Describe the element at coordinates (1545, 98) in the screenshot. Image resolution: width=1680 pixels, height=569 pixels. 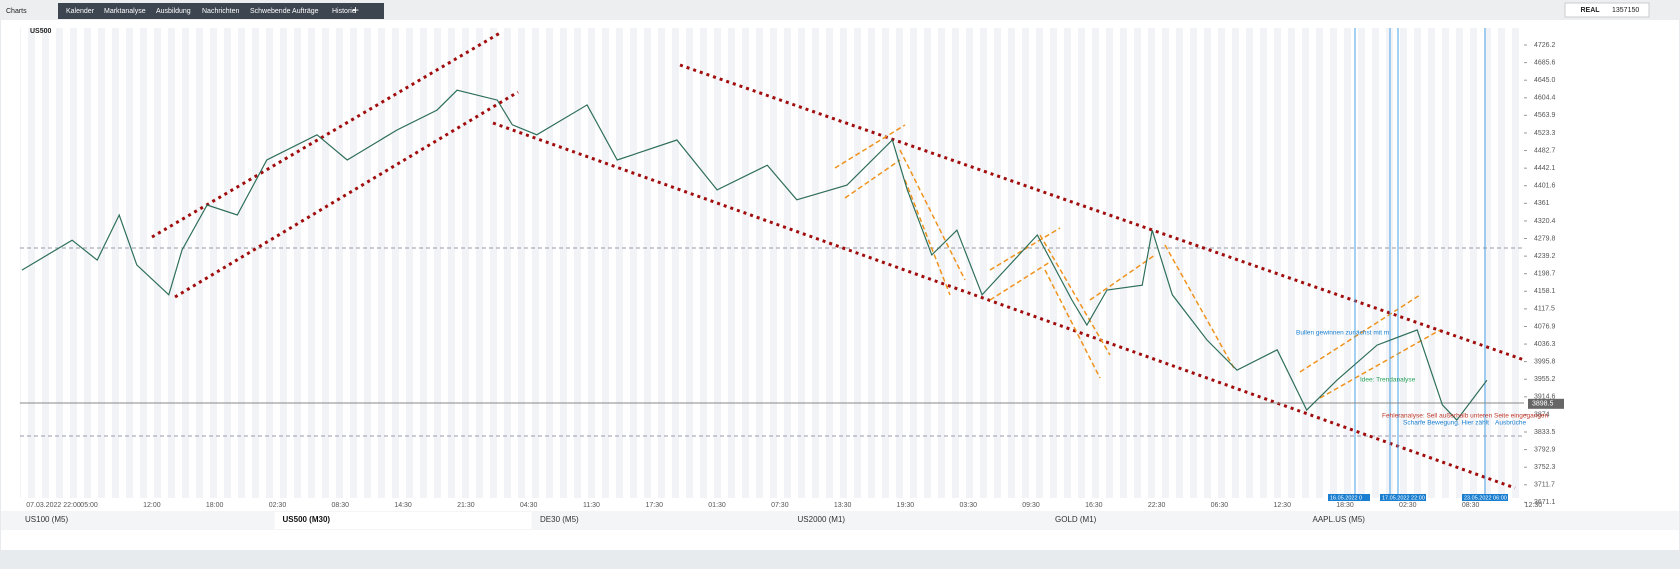
I see `price-tick-label: 4604.4` at that location.